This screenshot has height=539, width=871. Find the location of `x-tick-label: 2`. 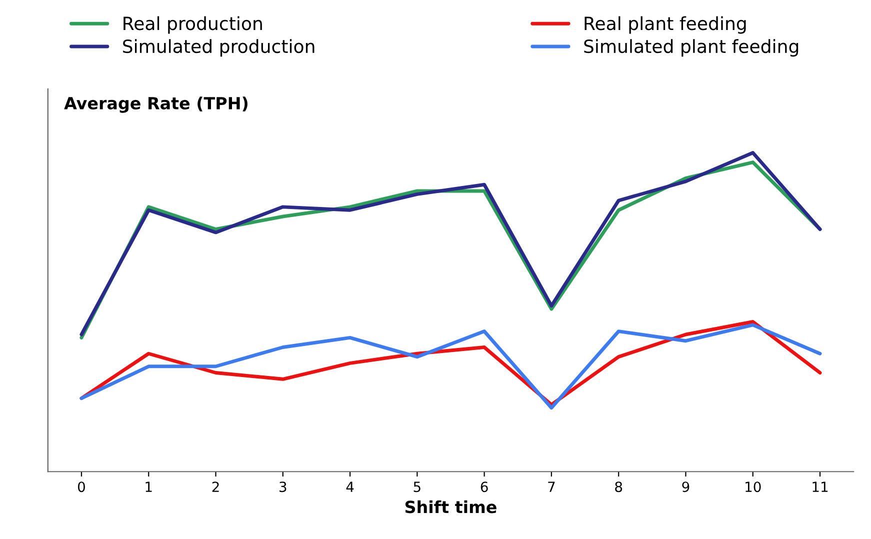

x-tick-label: 2 is located at coordinates (215, 487).